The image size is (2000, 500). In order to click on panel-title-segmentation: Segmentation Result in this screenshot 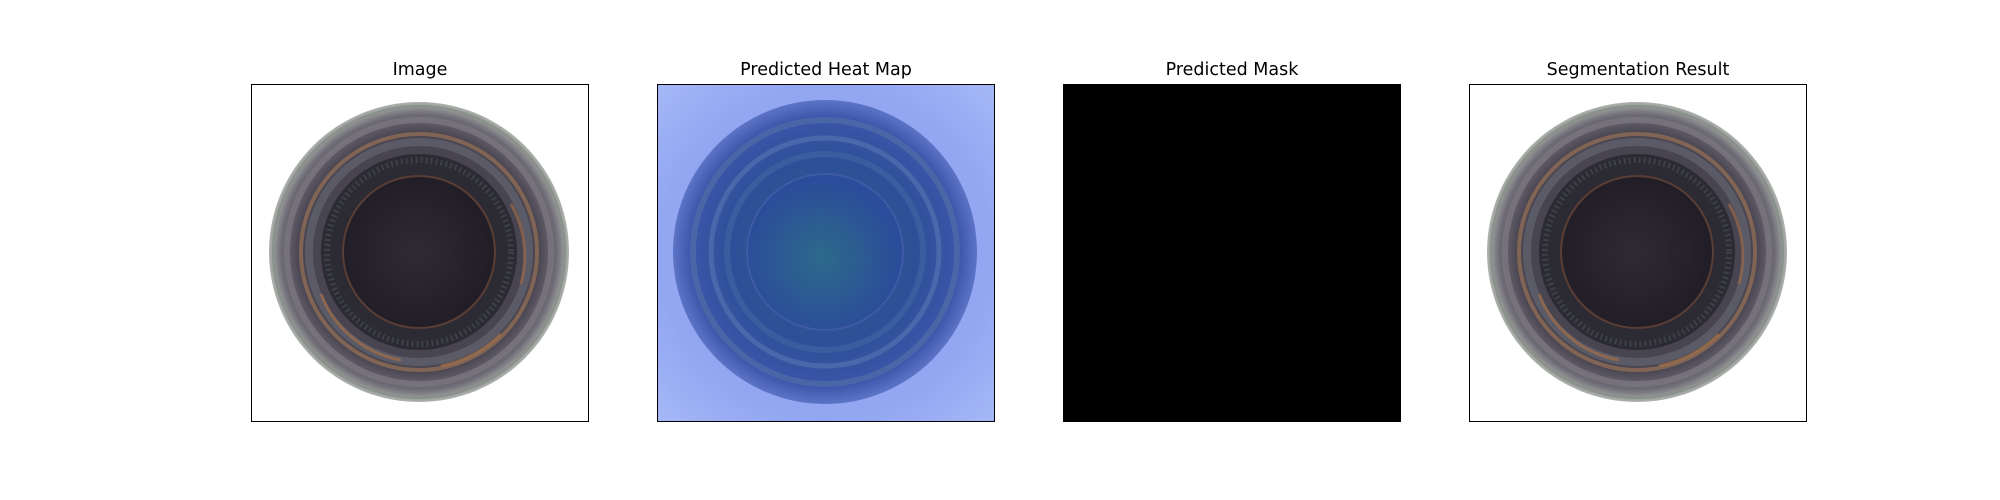, I will do `click(1638, 70)`.